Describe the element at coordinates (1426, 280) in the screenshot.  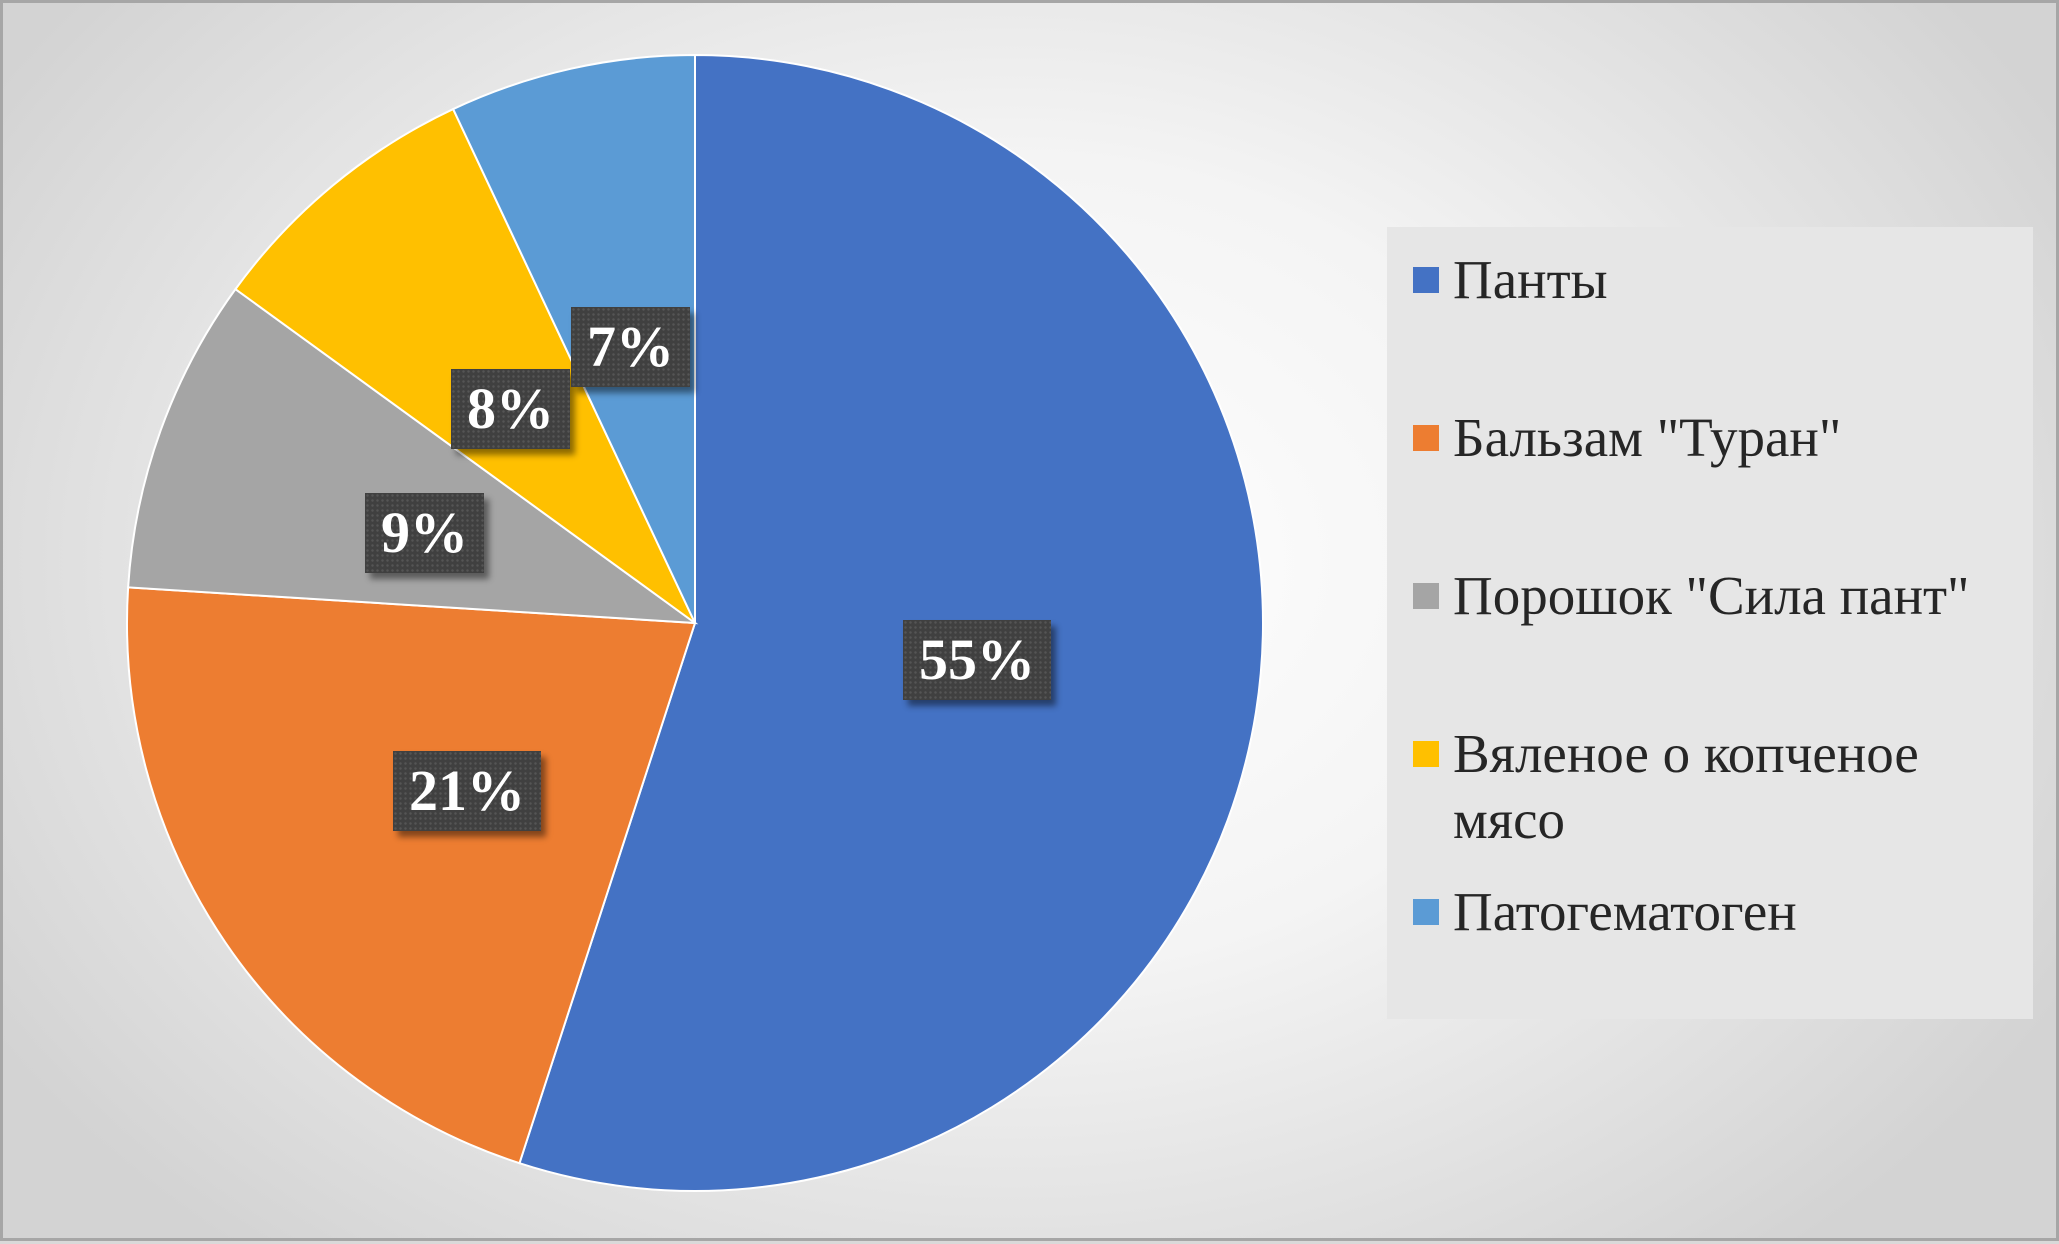
I see `legend-swatch-panty` at that location.